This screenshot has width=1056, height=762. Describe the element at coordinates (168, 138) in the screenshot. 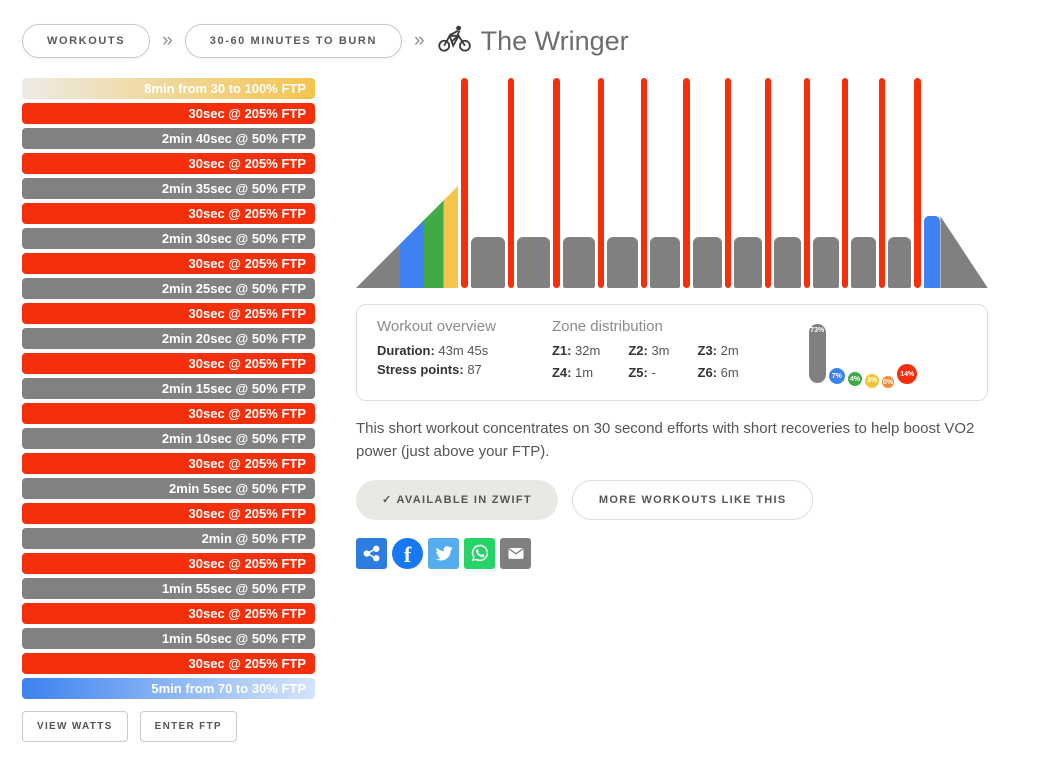

I see `interval-bar: 2min 40sec @ 50% FTP` at that location.